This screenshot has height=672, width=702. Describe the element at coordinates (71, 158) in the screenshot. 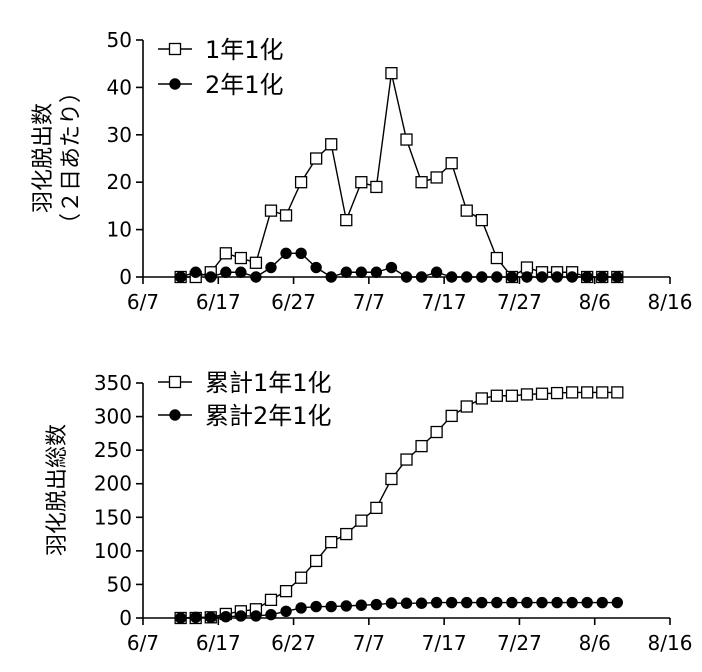

I see `y-axis-title: （２日あたり）` at that location.